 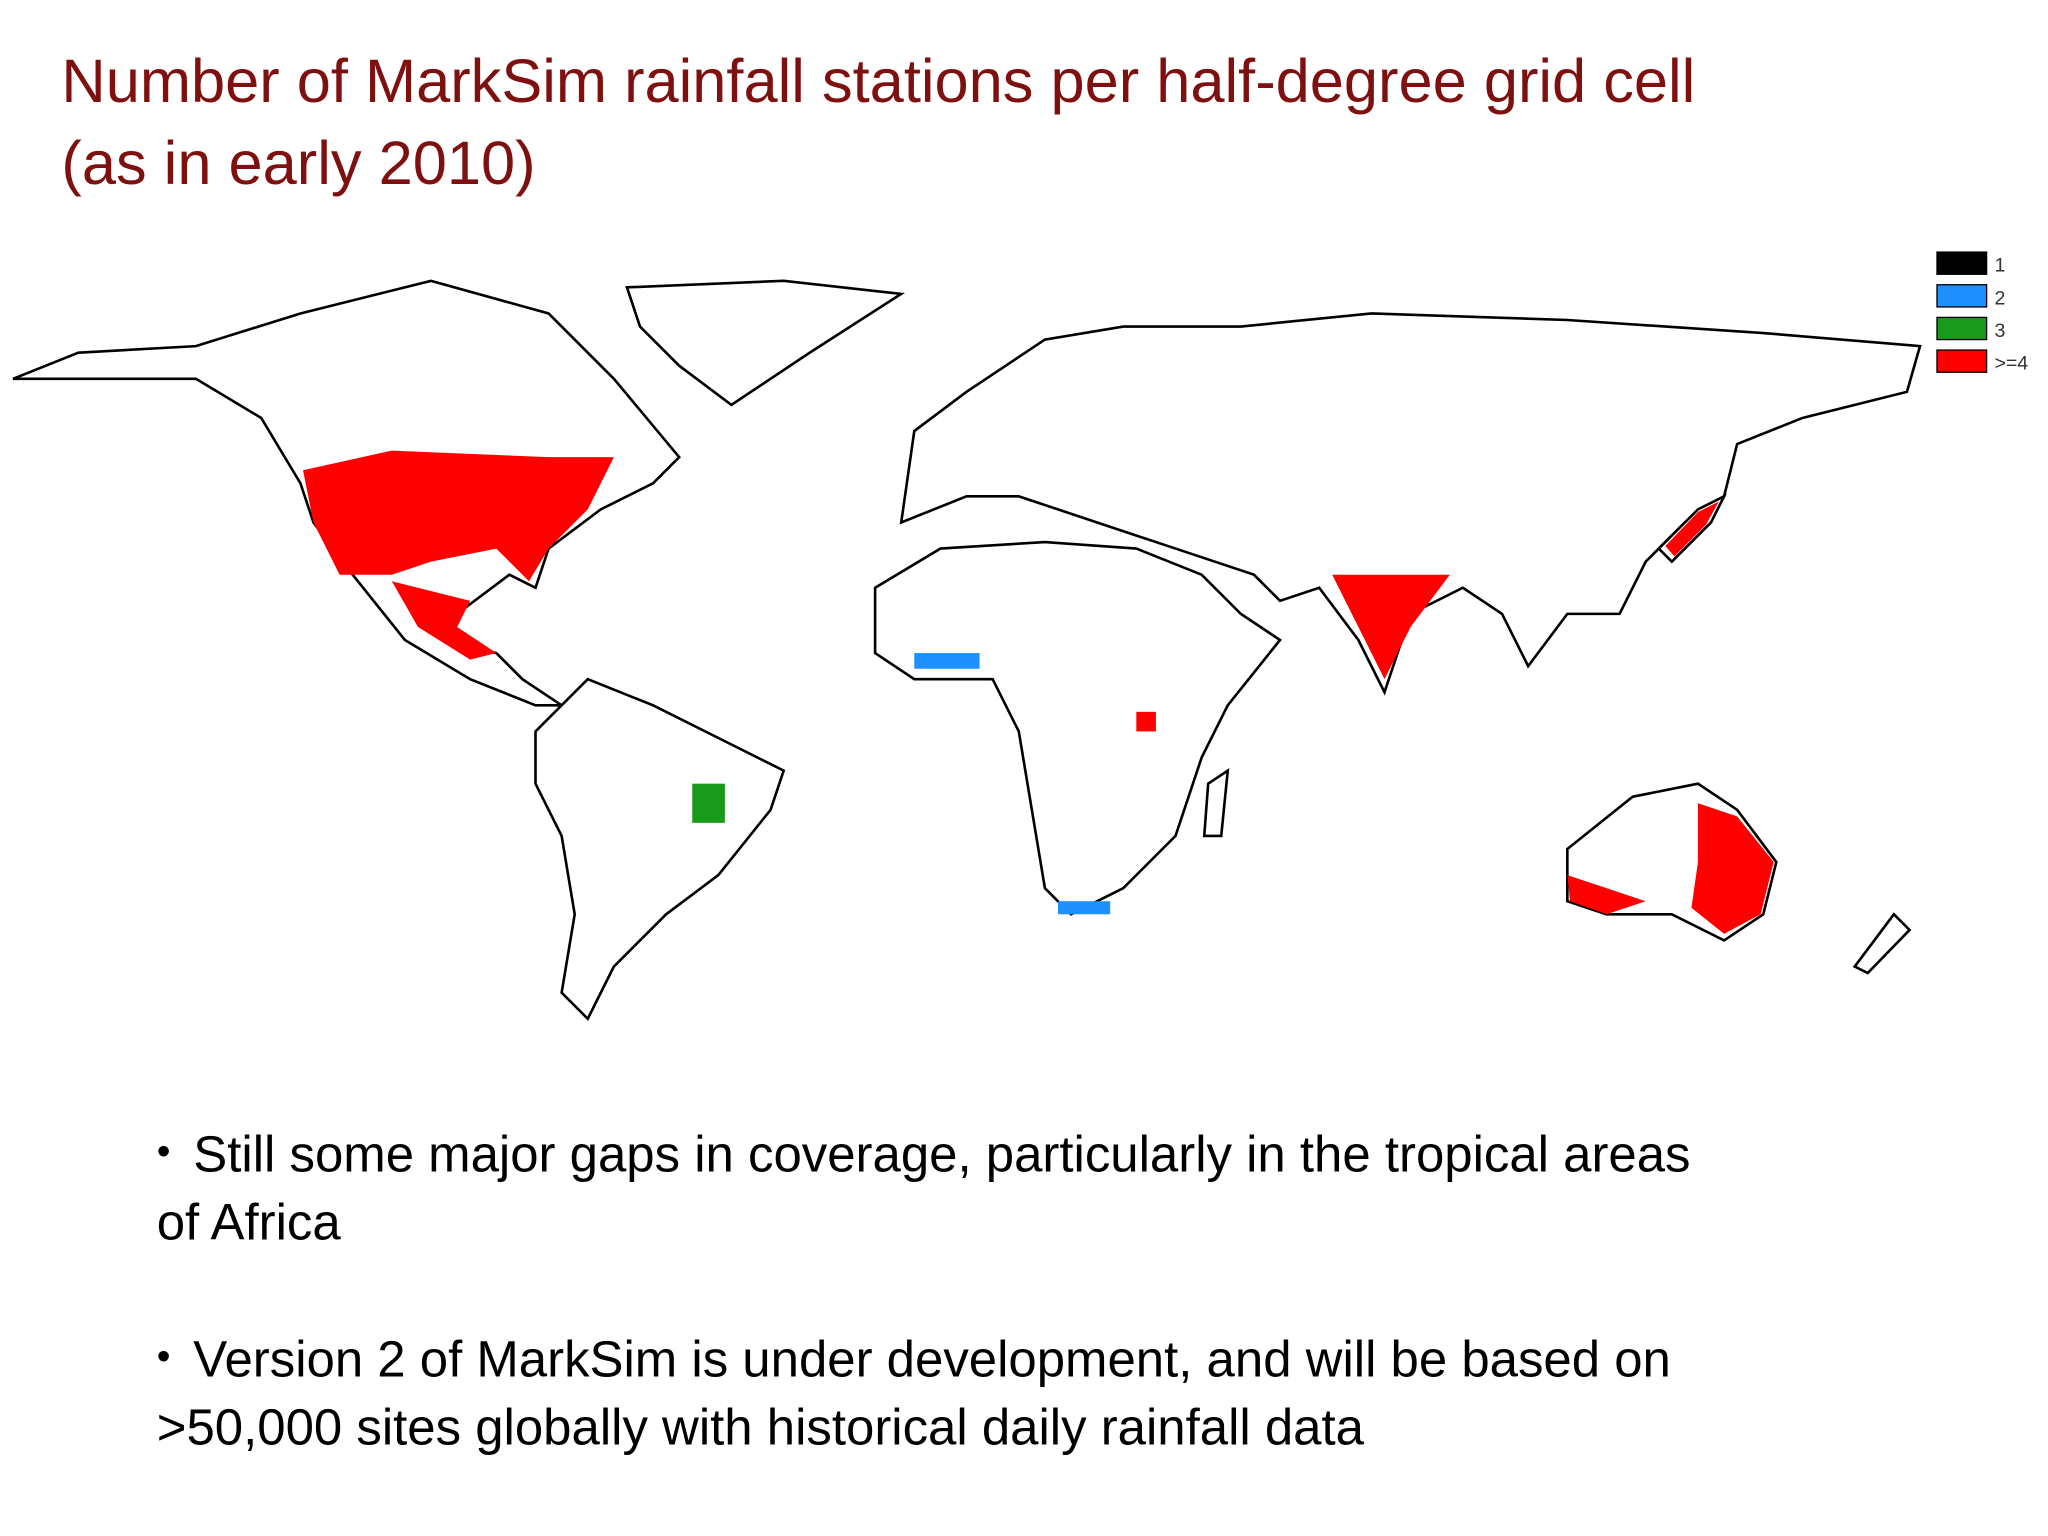 What do you see at coordinates (1077, 728) in the screenshot?
I see `africa` at bounding box center [1077, 728].